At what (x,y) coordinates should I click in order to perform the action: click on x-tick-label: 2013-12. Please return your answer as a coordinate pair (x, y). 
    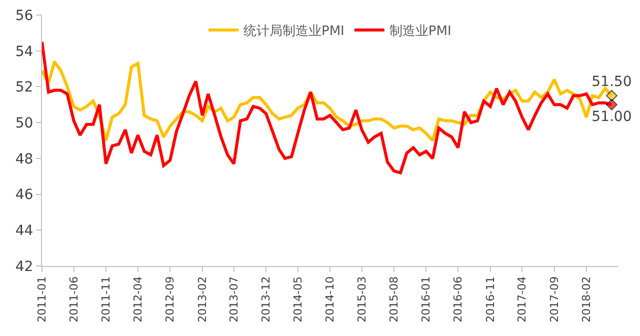
    Looking at the image, I should click on (266, 299).